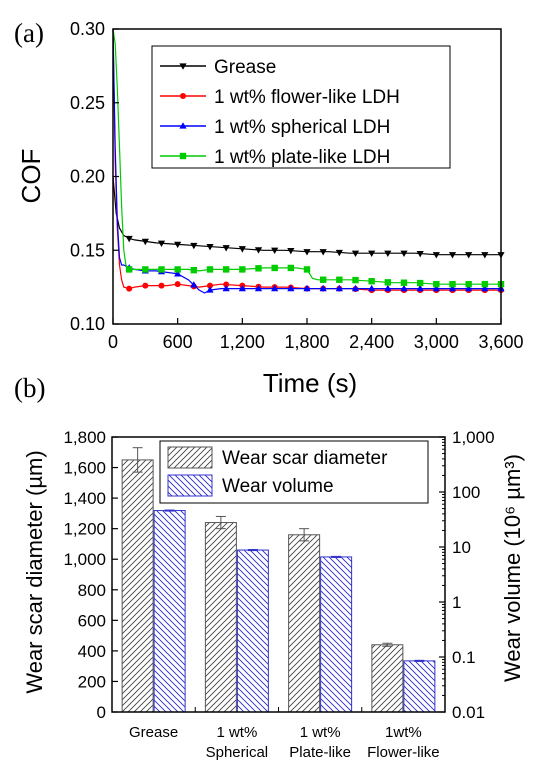 This screenshot has width=536, height=761. I want to click on wear-category-label: Spherical, so click(237, 752).